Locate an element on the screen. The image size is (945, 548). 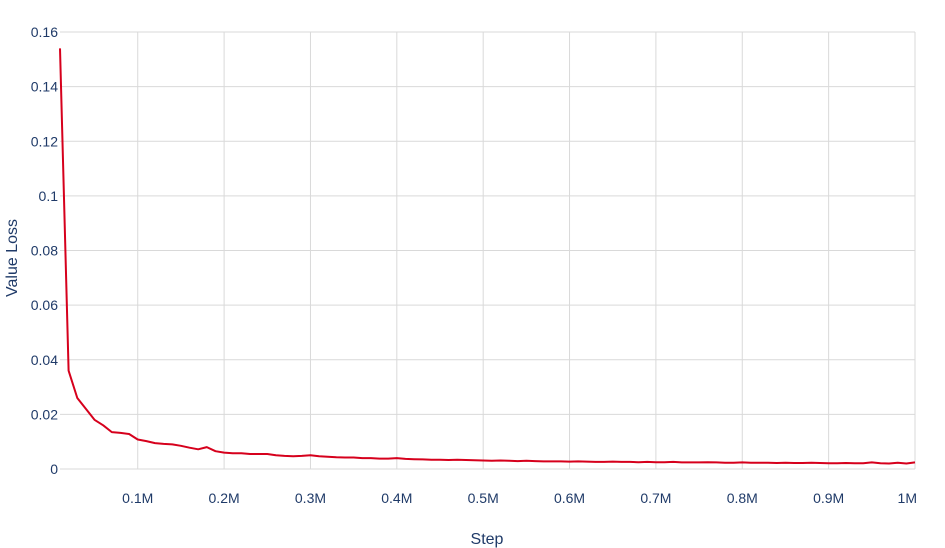
y-tick-label: 0 is located at coordinates (54, 469).